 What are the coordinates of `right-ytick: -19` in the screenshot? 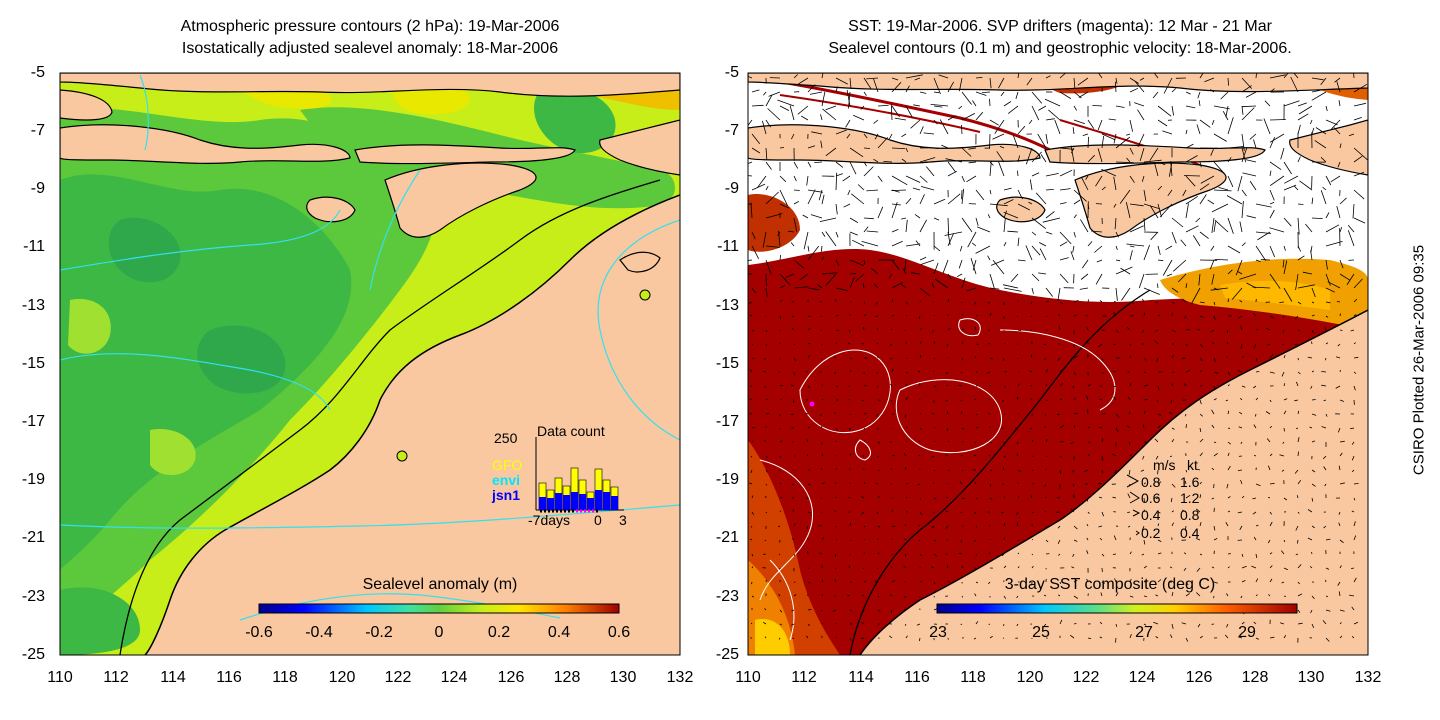 It's located at (727, 479).